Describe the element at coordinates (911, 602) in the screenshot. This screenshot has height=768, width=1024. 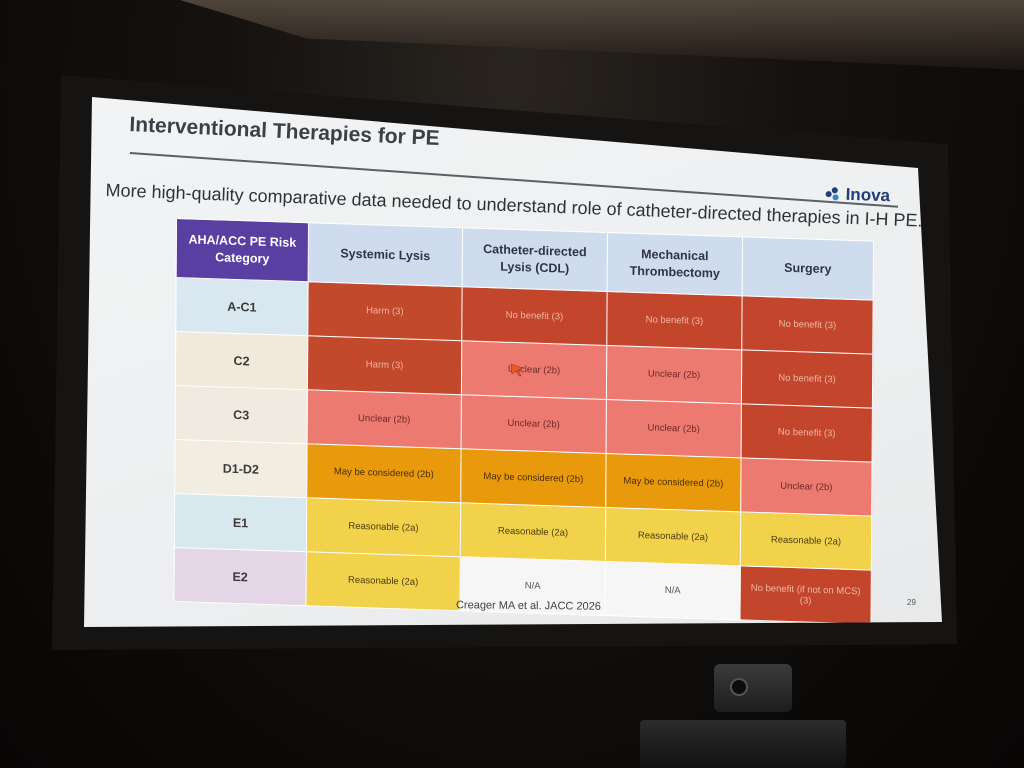
I see `slide-page-number: 29` at that location.